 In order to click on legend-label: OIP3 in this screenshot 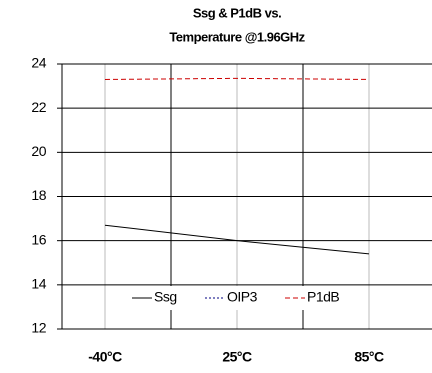, I will do `click(242, 297)`.